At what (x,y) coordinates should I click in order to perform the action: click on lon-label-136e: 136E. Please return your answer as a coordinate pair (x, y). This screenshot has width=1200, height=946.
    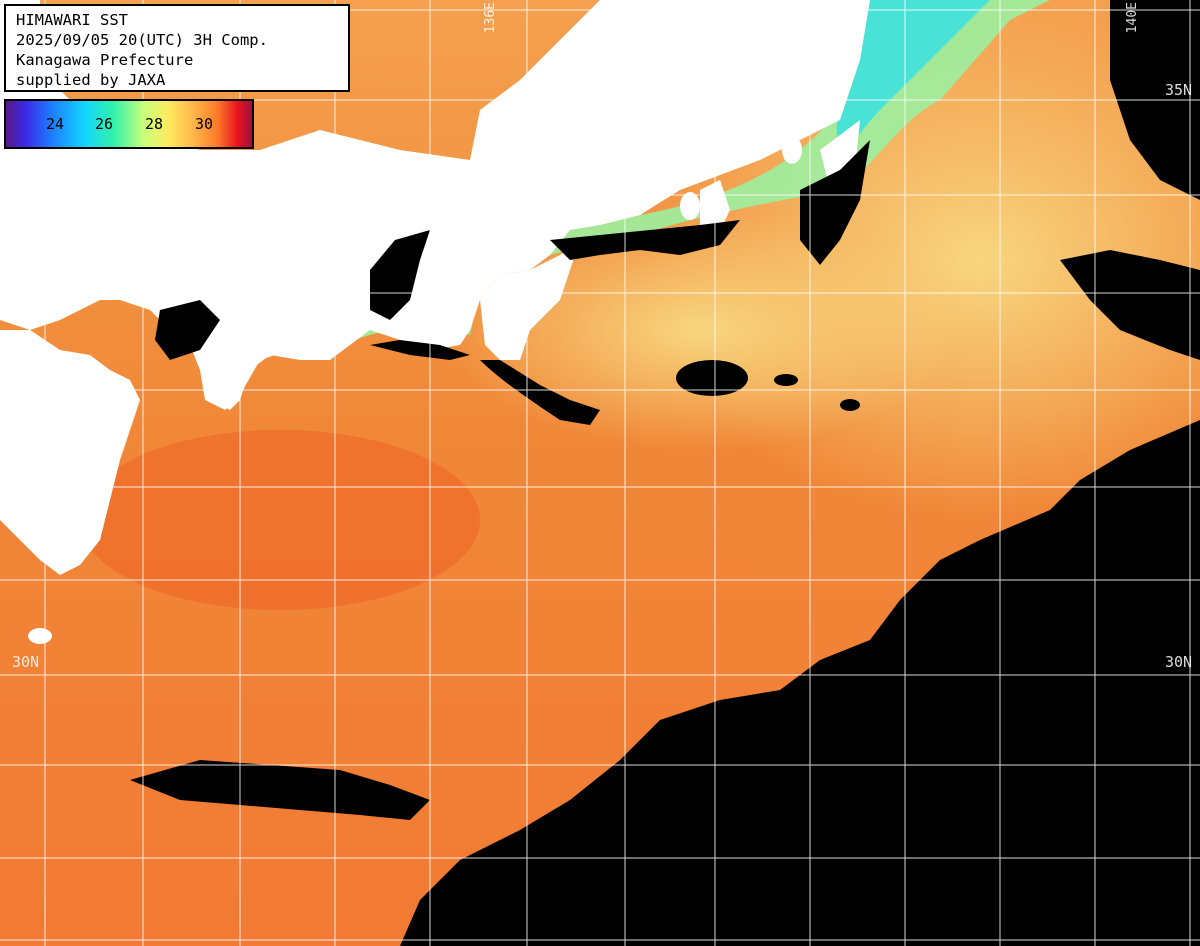
    Looking at the image, I should click on (490, 18).